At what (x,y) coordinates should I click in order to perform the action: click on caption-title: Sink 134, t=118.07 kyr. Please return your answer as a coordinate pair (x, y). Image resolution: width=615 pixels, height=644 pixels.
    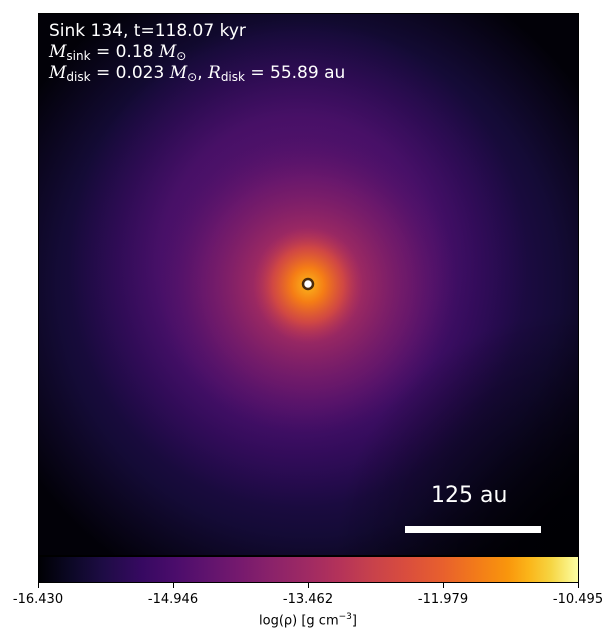
    Looking at the image, I should click on (147, 31).